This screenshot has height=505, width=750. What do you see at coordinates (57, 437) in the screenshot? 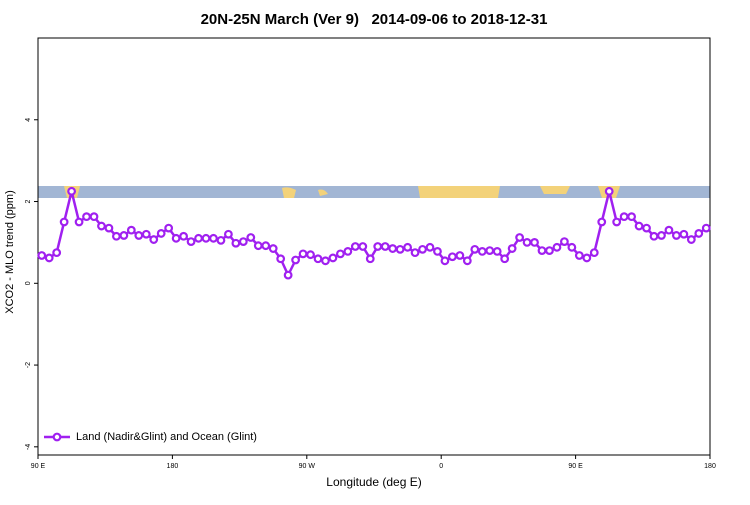
I see `legend-marker` at bounding box center [57, 437].